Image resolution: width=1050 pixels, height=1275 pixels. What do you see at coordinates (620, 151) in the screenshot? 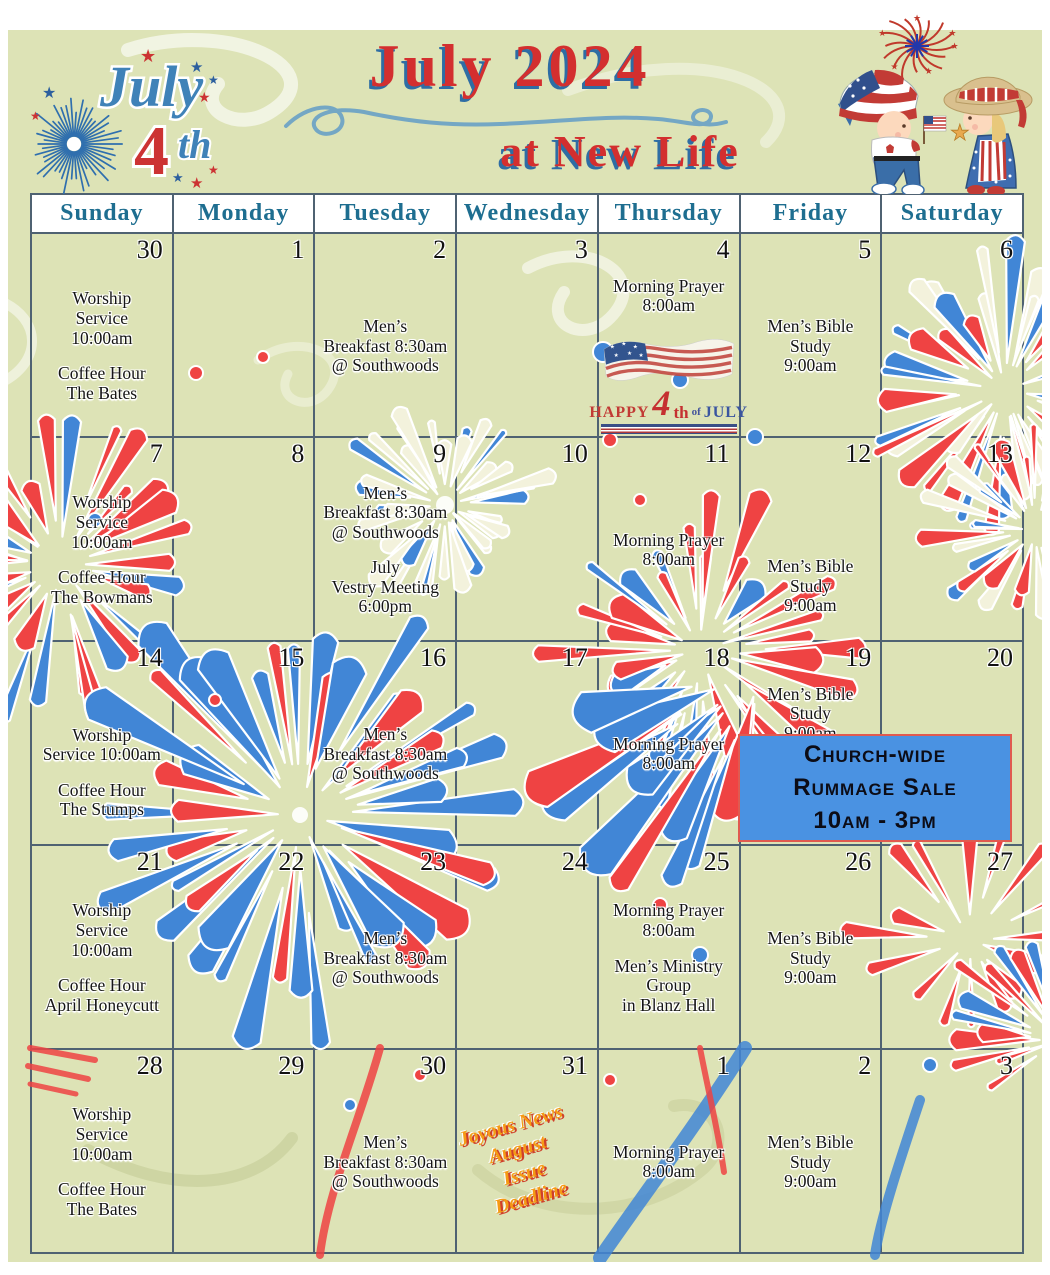
I see `page-subtitle: at New Life` at bounding box center [620, 151].